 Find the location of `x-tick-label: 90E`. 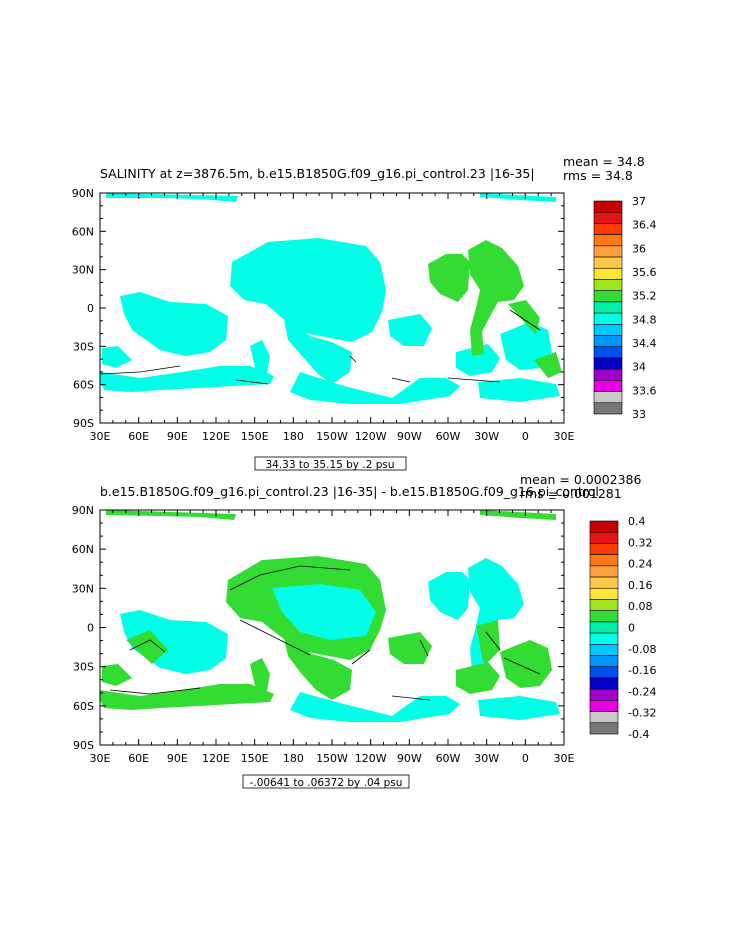

x-tick-label: 90E is located at coordinates (177, 436).